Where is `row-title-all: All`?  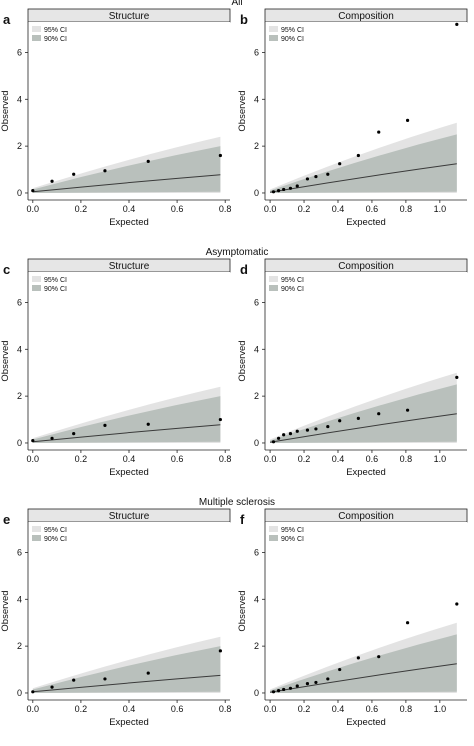 row-title-all: All is located at coordinates (237, 4).